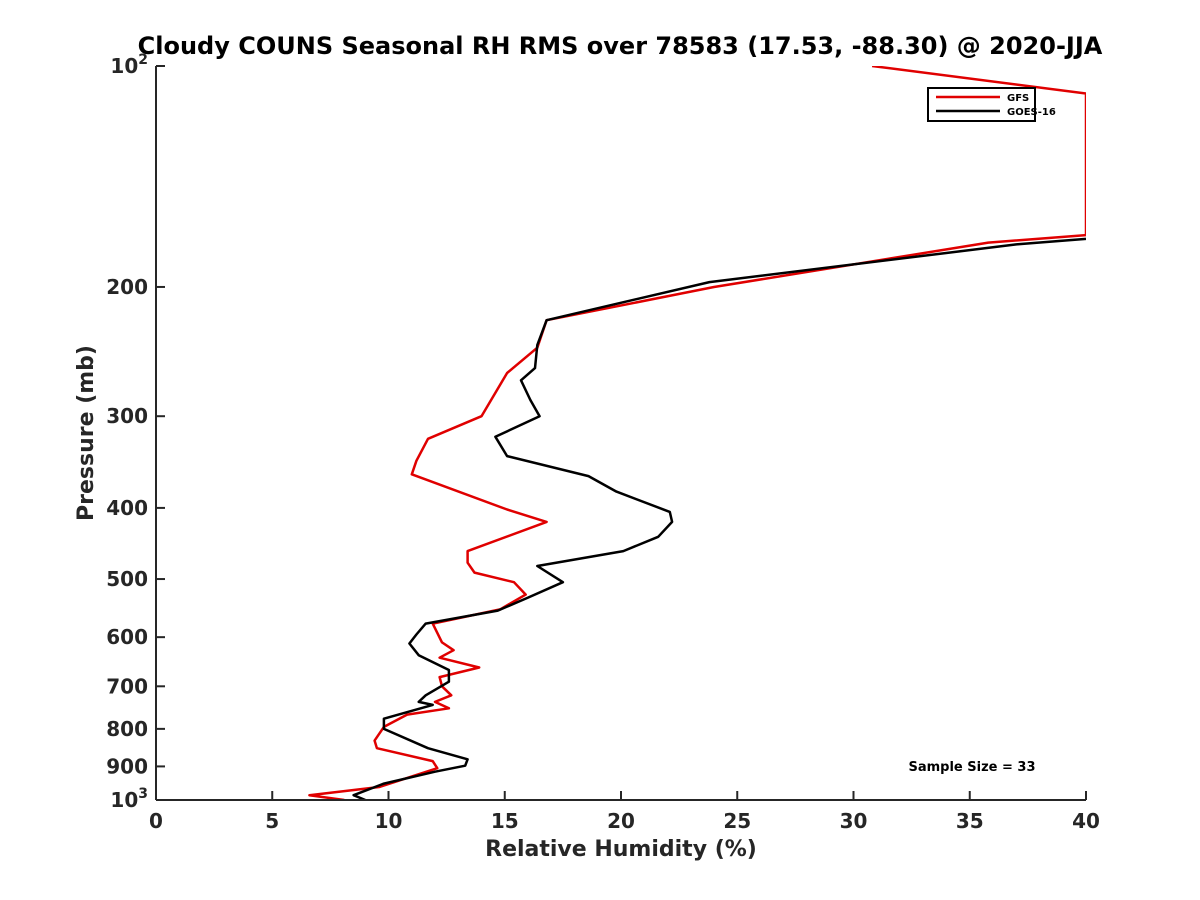  I want to click on x-tick-label: 25, so click(737, 821).